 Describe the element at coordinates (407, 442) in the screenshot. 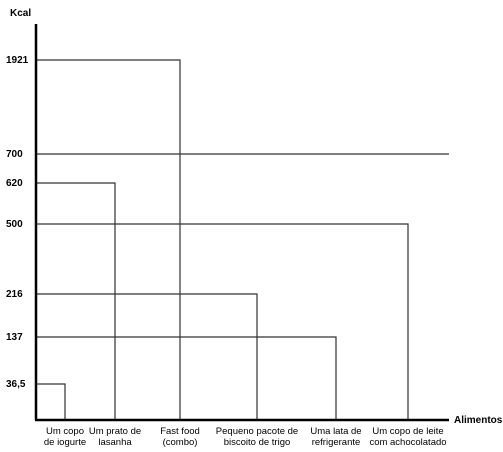

I see `x-tick-label-5-1: com achocolatado` at that location.